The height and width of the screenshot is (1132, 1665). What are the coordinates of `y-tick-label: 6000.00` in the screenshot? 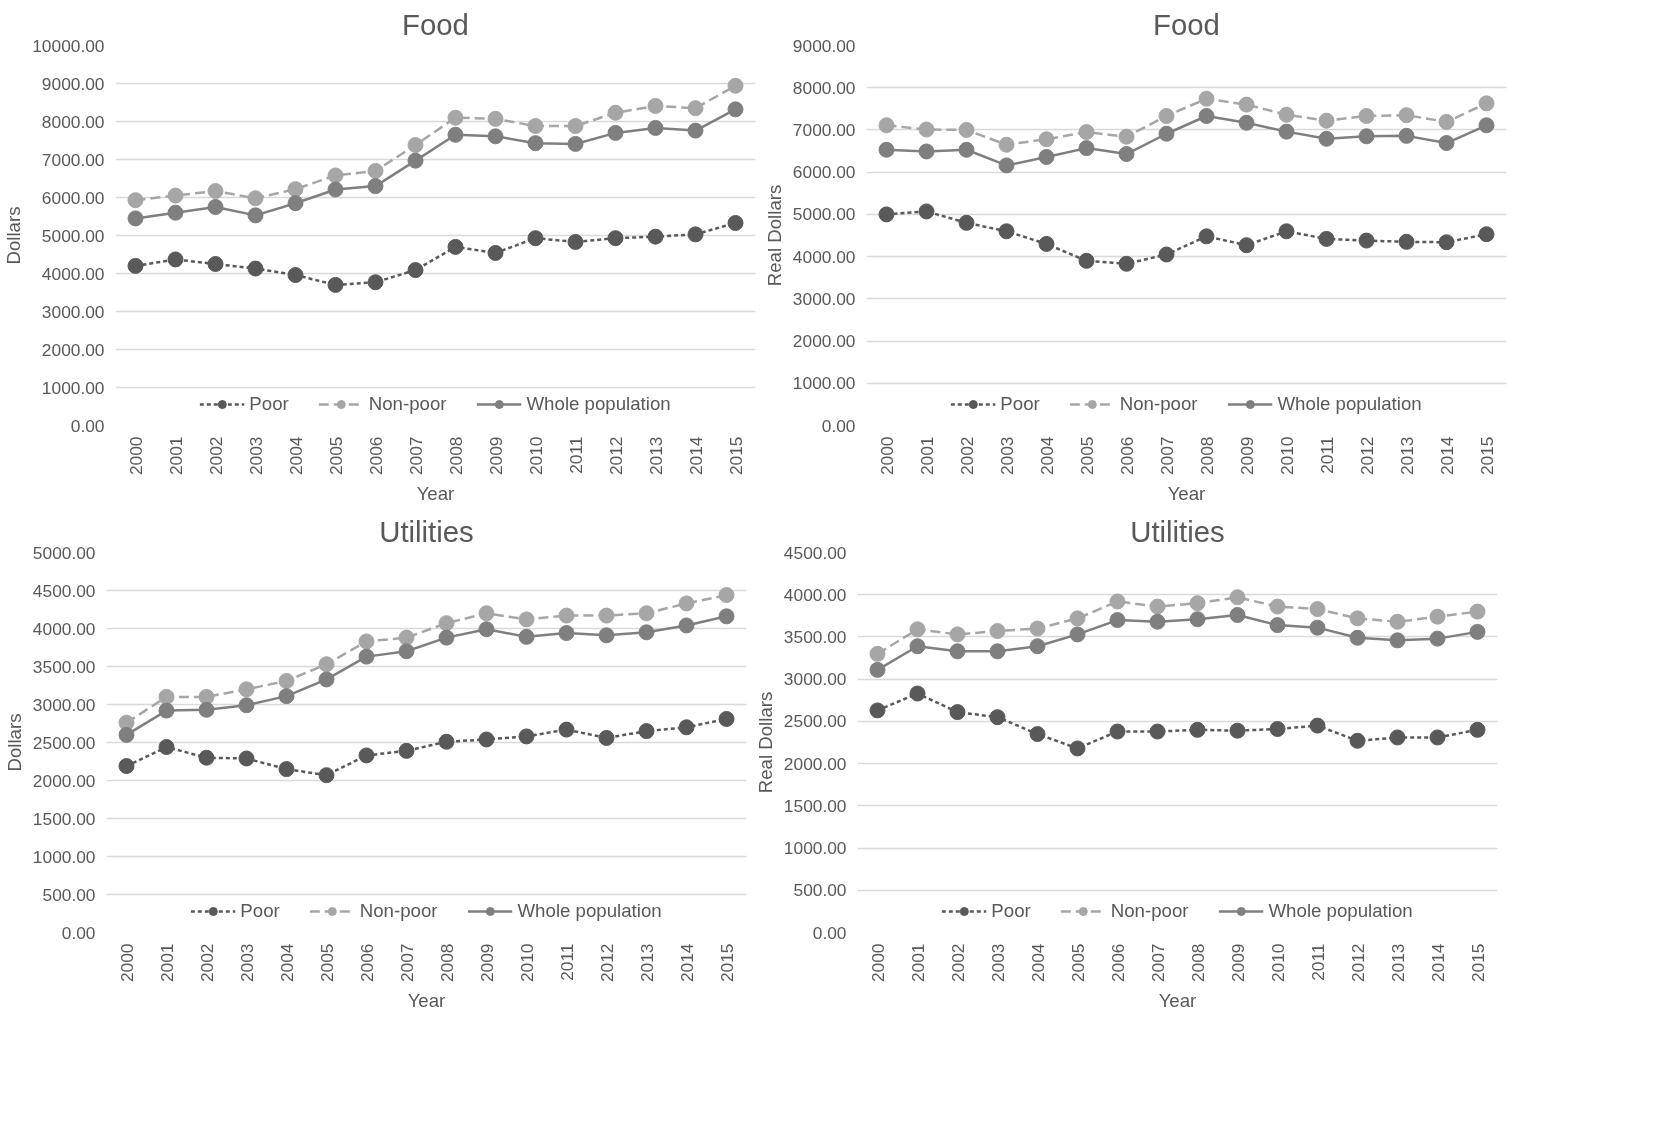 It's located at (824, 172).